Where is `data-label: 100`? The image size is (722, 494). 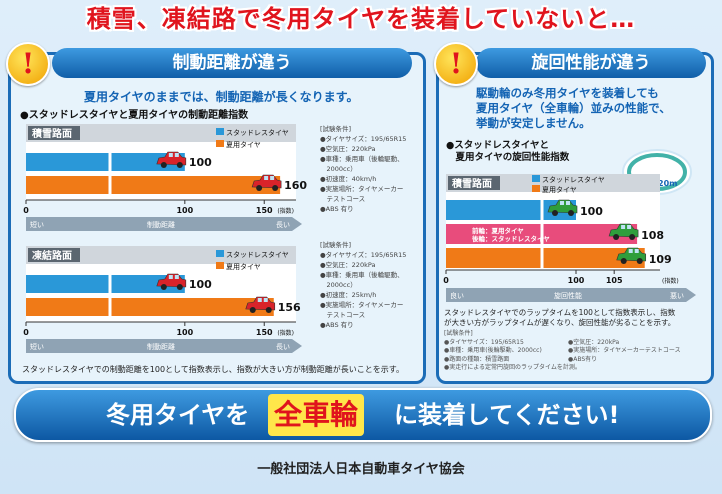
data-label: 100 is located at coordinates (200, 162).